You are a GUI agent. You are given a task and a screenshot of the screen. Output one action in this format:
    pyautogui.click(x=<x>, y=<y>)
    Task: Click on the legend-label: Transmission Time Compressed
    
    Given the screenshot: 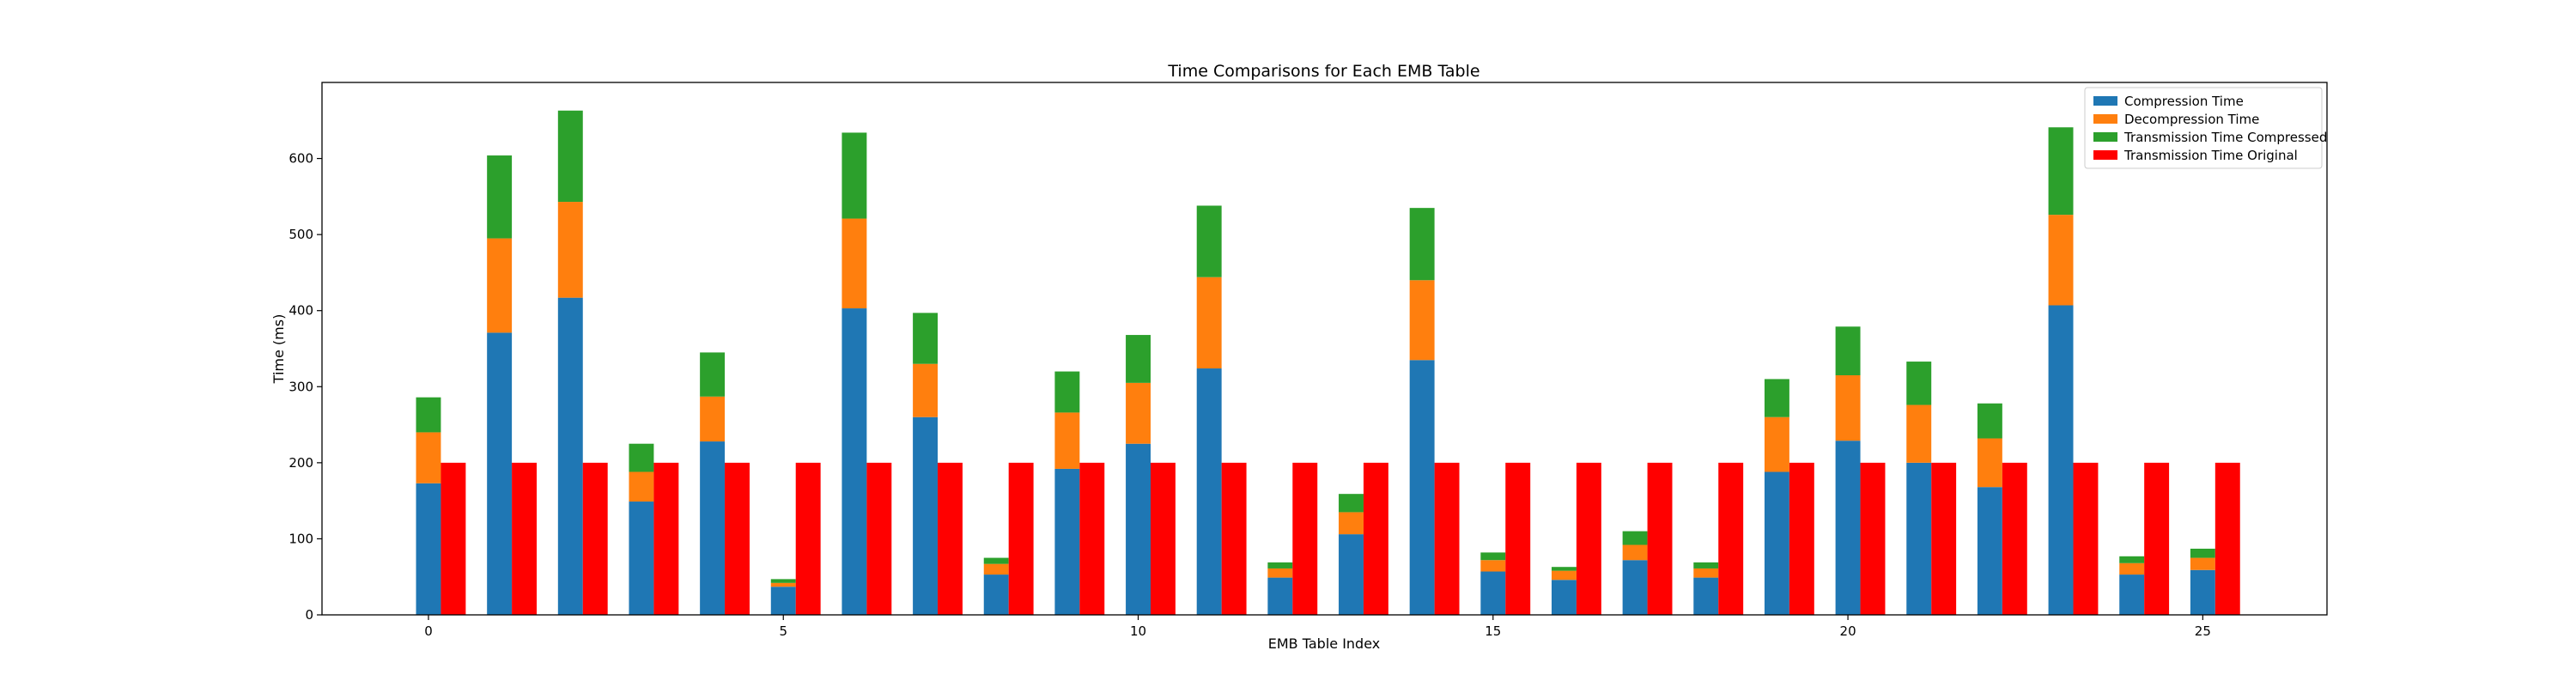 What is the action you would take?
    pyautogui.click(x=2225, y=137)
    